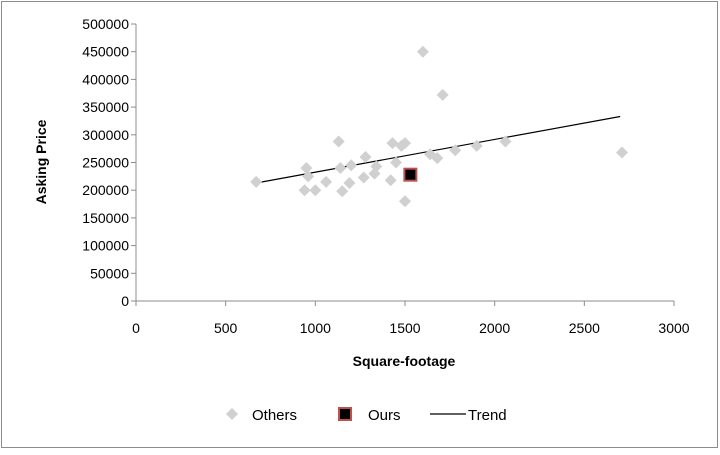  What do you see at coordinates (105, 24) in the screenshot?
I see `y-tick-label: 500000` at bounding box center [105, 24].